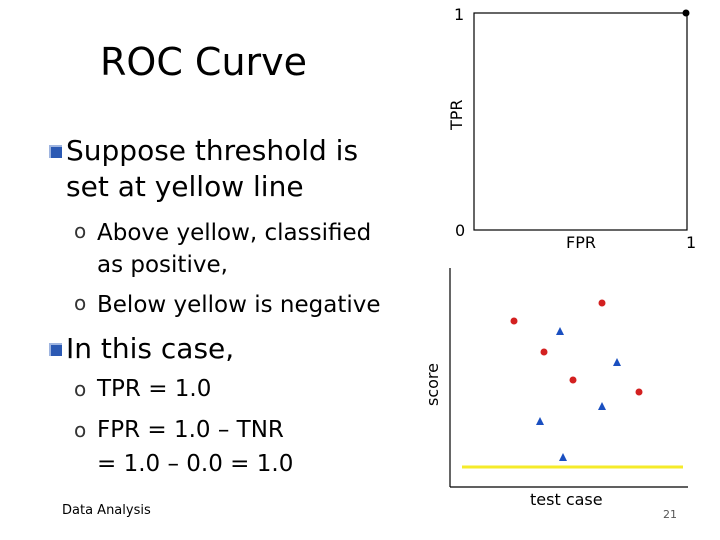 This screenshot has height=540, width=720. What do you see at coordinates (154, 389) in the screenshot?
I see `sub-bullet-tpr: TPR = 1.0` at bounding box center [154, 389].